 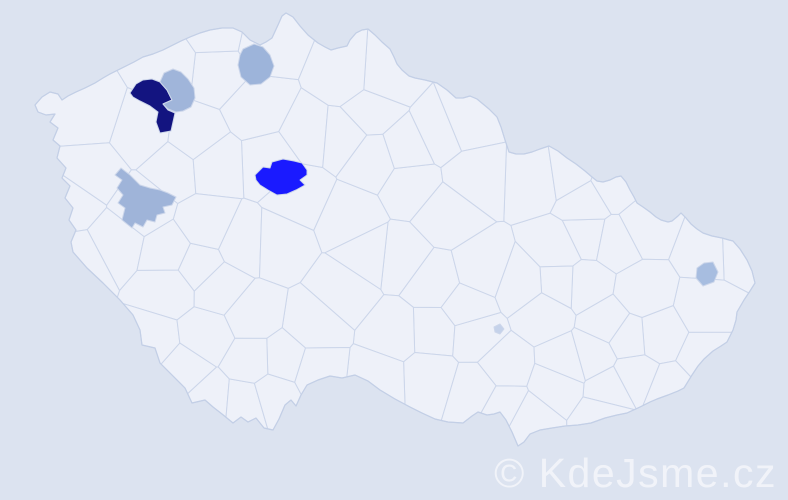 What do you see at coordinates (177, 90) in the screenshot?
I see `district-northwest-medium` at bounding box center [177, 90].